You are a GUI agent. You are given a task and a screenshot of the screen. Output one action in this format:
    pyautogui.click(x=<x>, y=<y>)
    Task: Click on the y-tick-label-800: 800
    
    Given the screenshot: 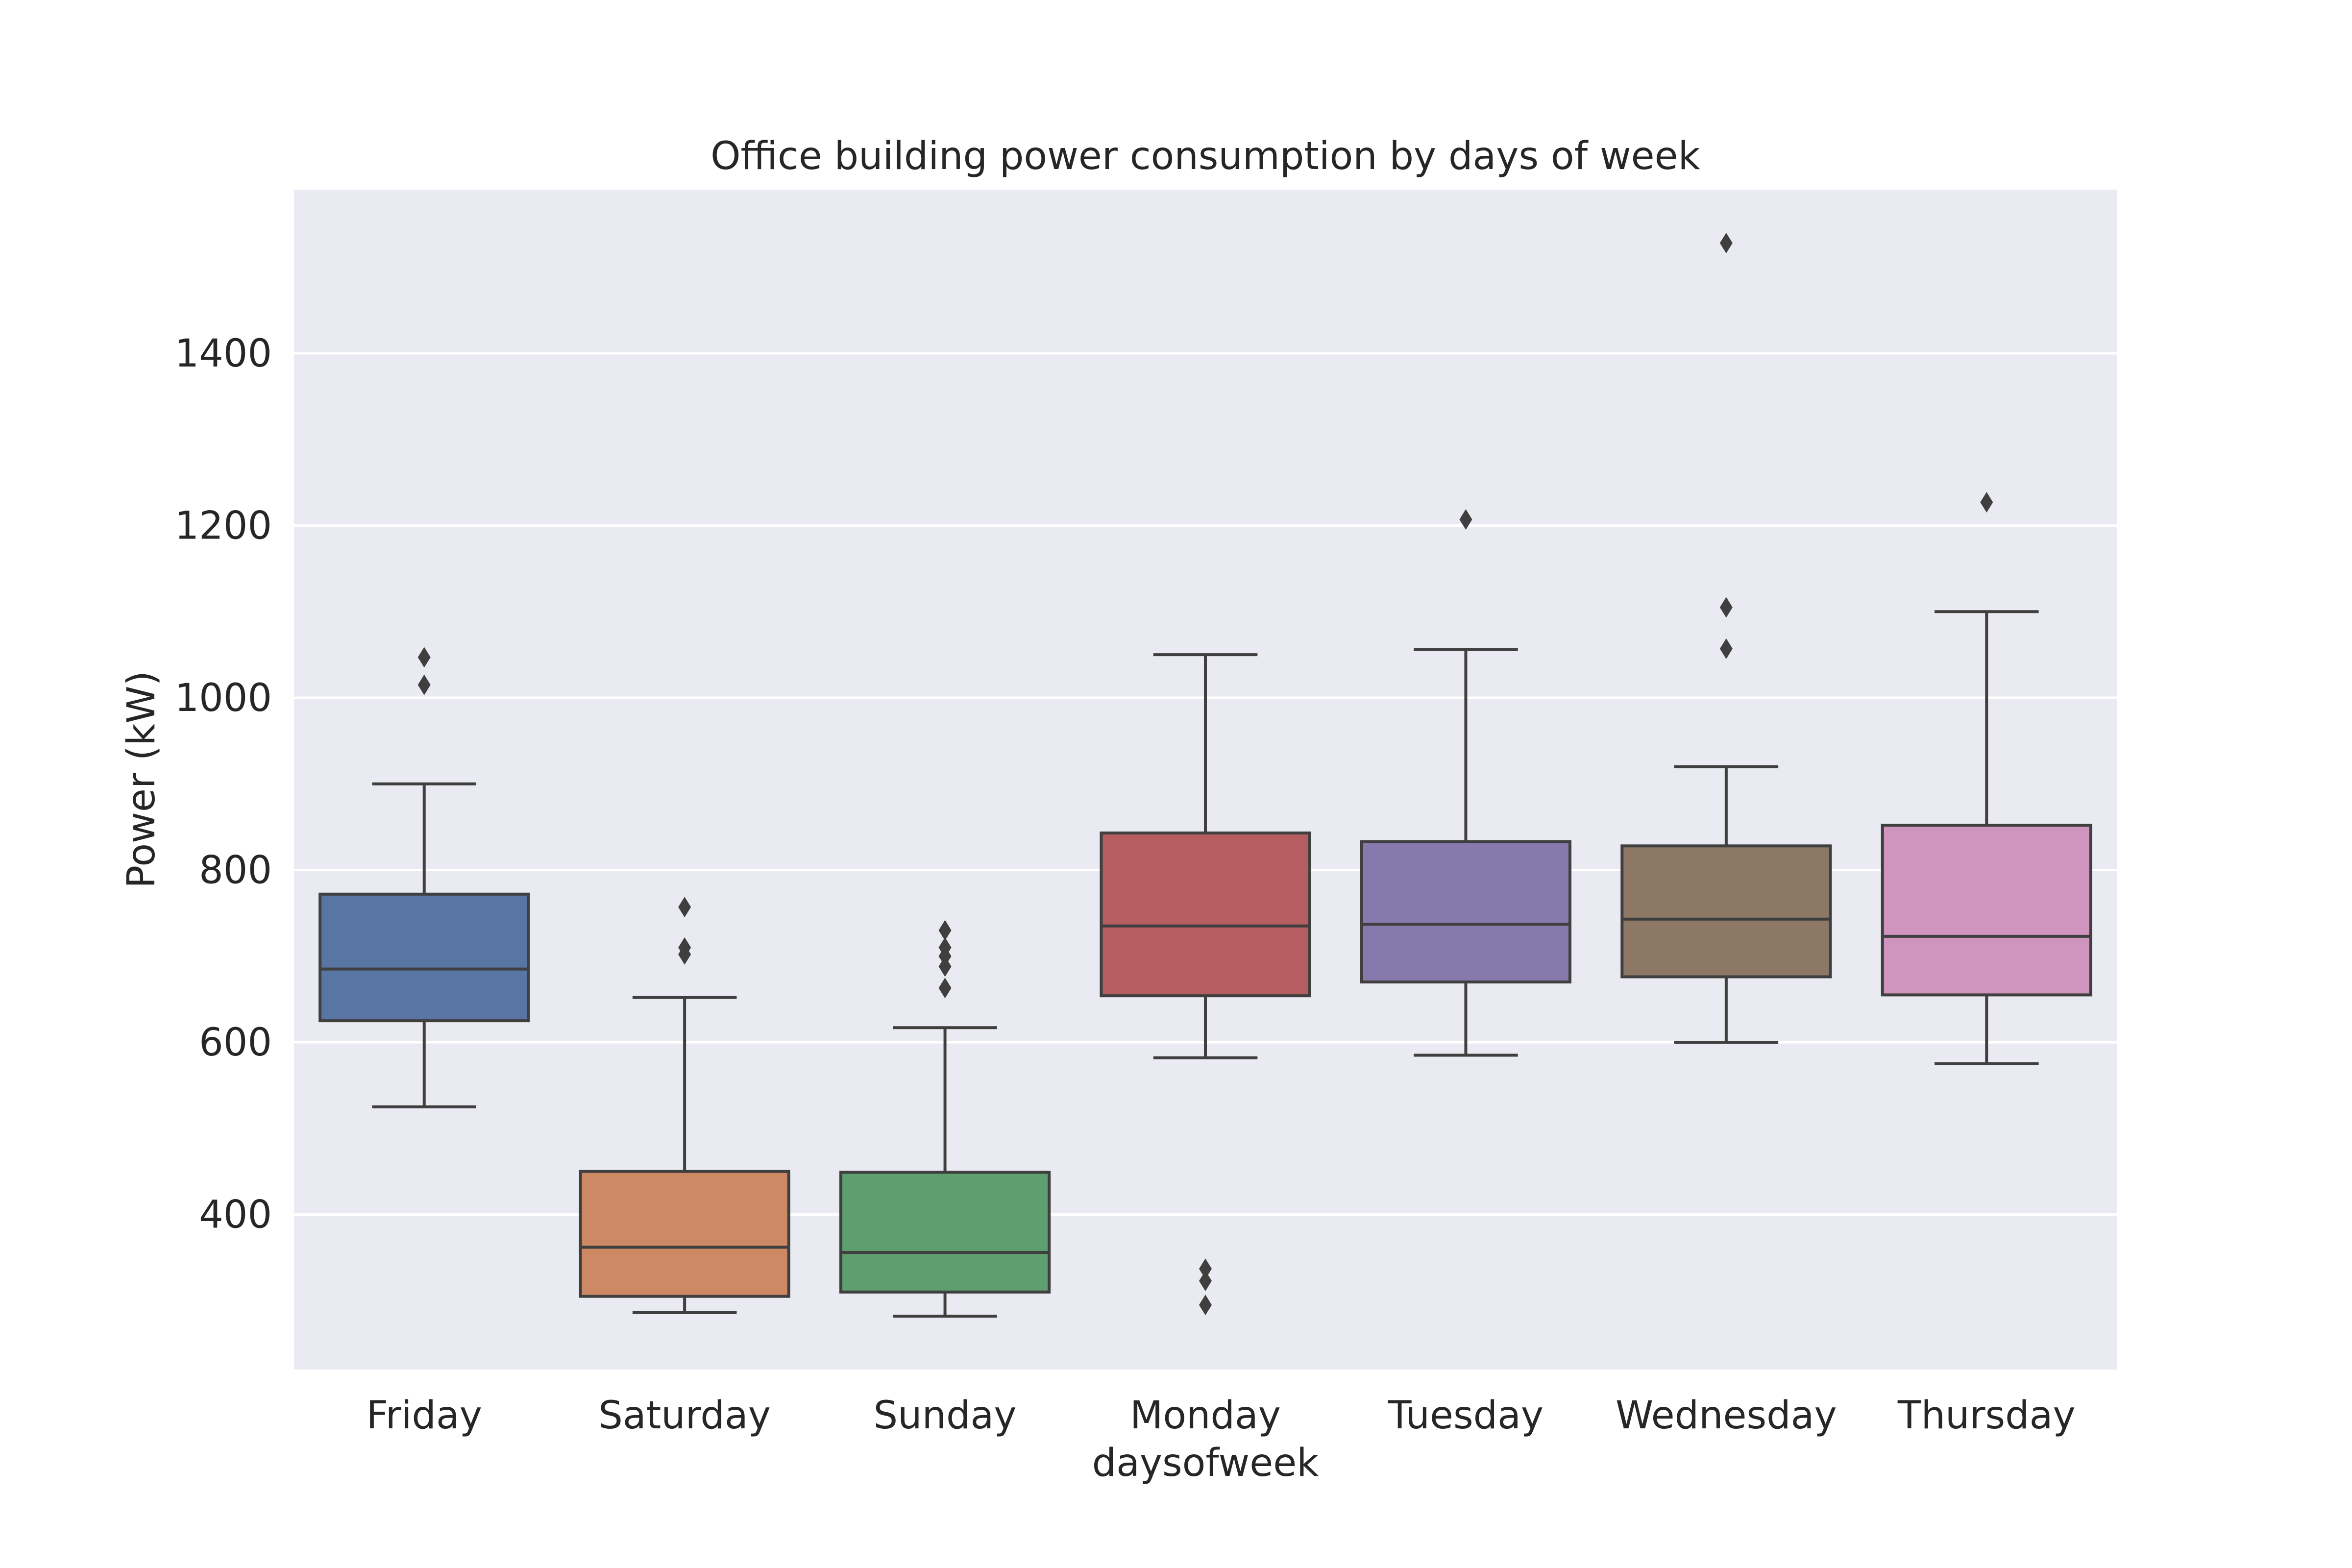 What is the action you would take?
    pyautogui.click(x=235, y=871)
    